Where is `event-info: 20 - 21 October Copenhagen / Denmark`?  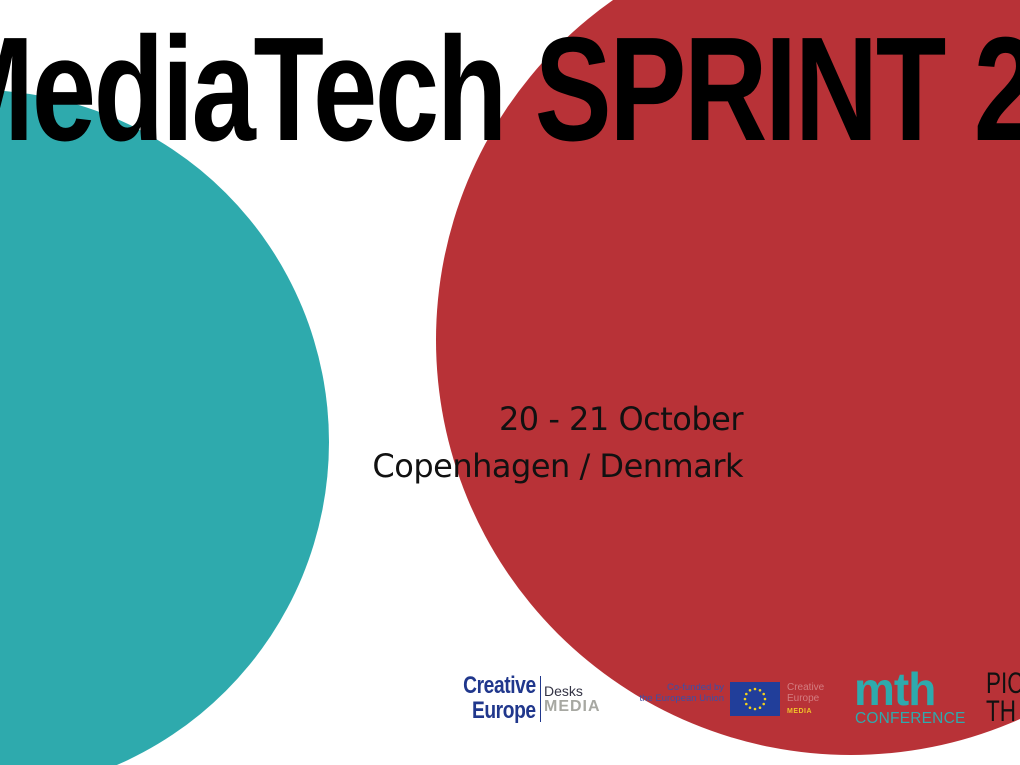 event-info: 20 - 21 October Copenhagen / Denmark is located at coordinates (557, 443).